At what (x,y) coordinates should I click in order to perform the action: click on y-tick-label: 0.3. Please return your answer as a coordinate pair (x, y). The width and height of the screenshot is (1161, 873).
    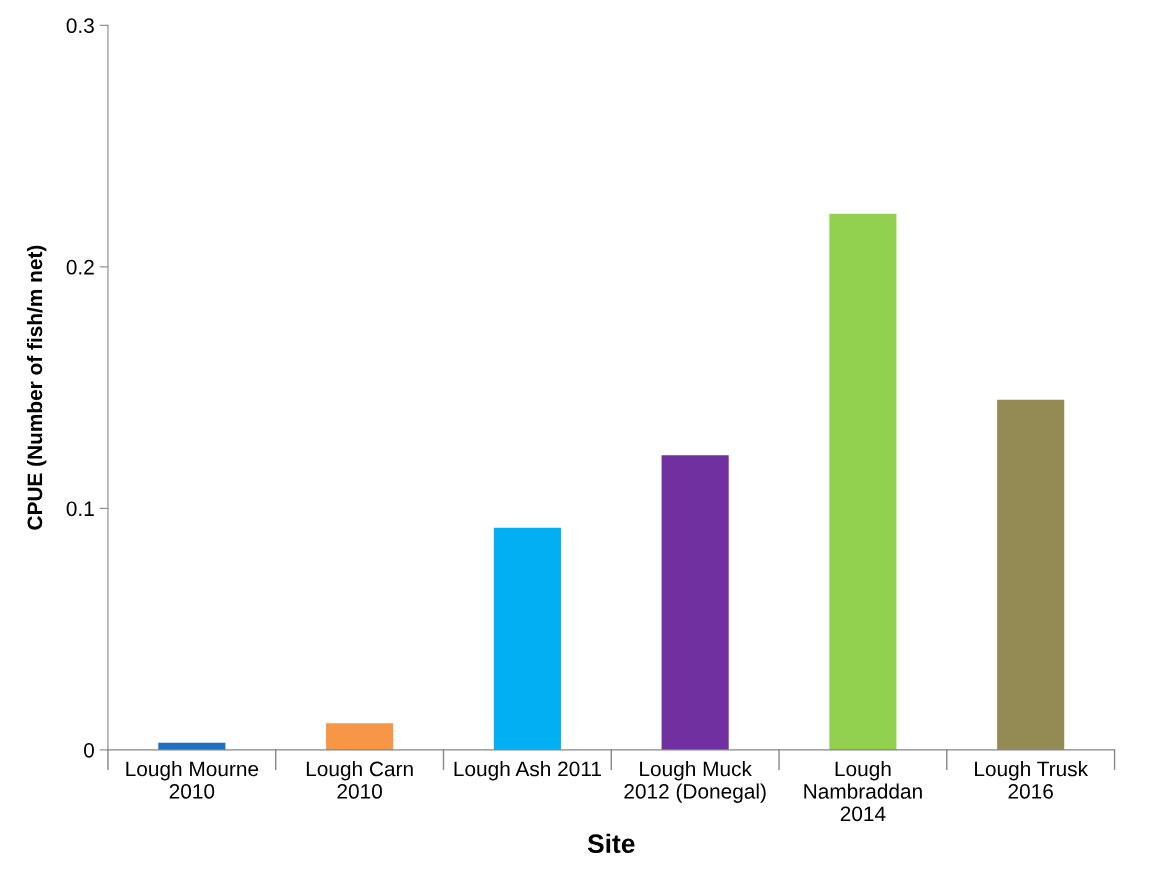
    Looking at the image, I should click on (80, 26).